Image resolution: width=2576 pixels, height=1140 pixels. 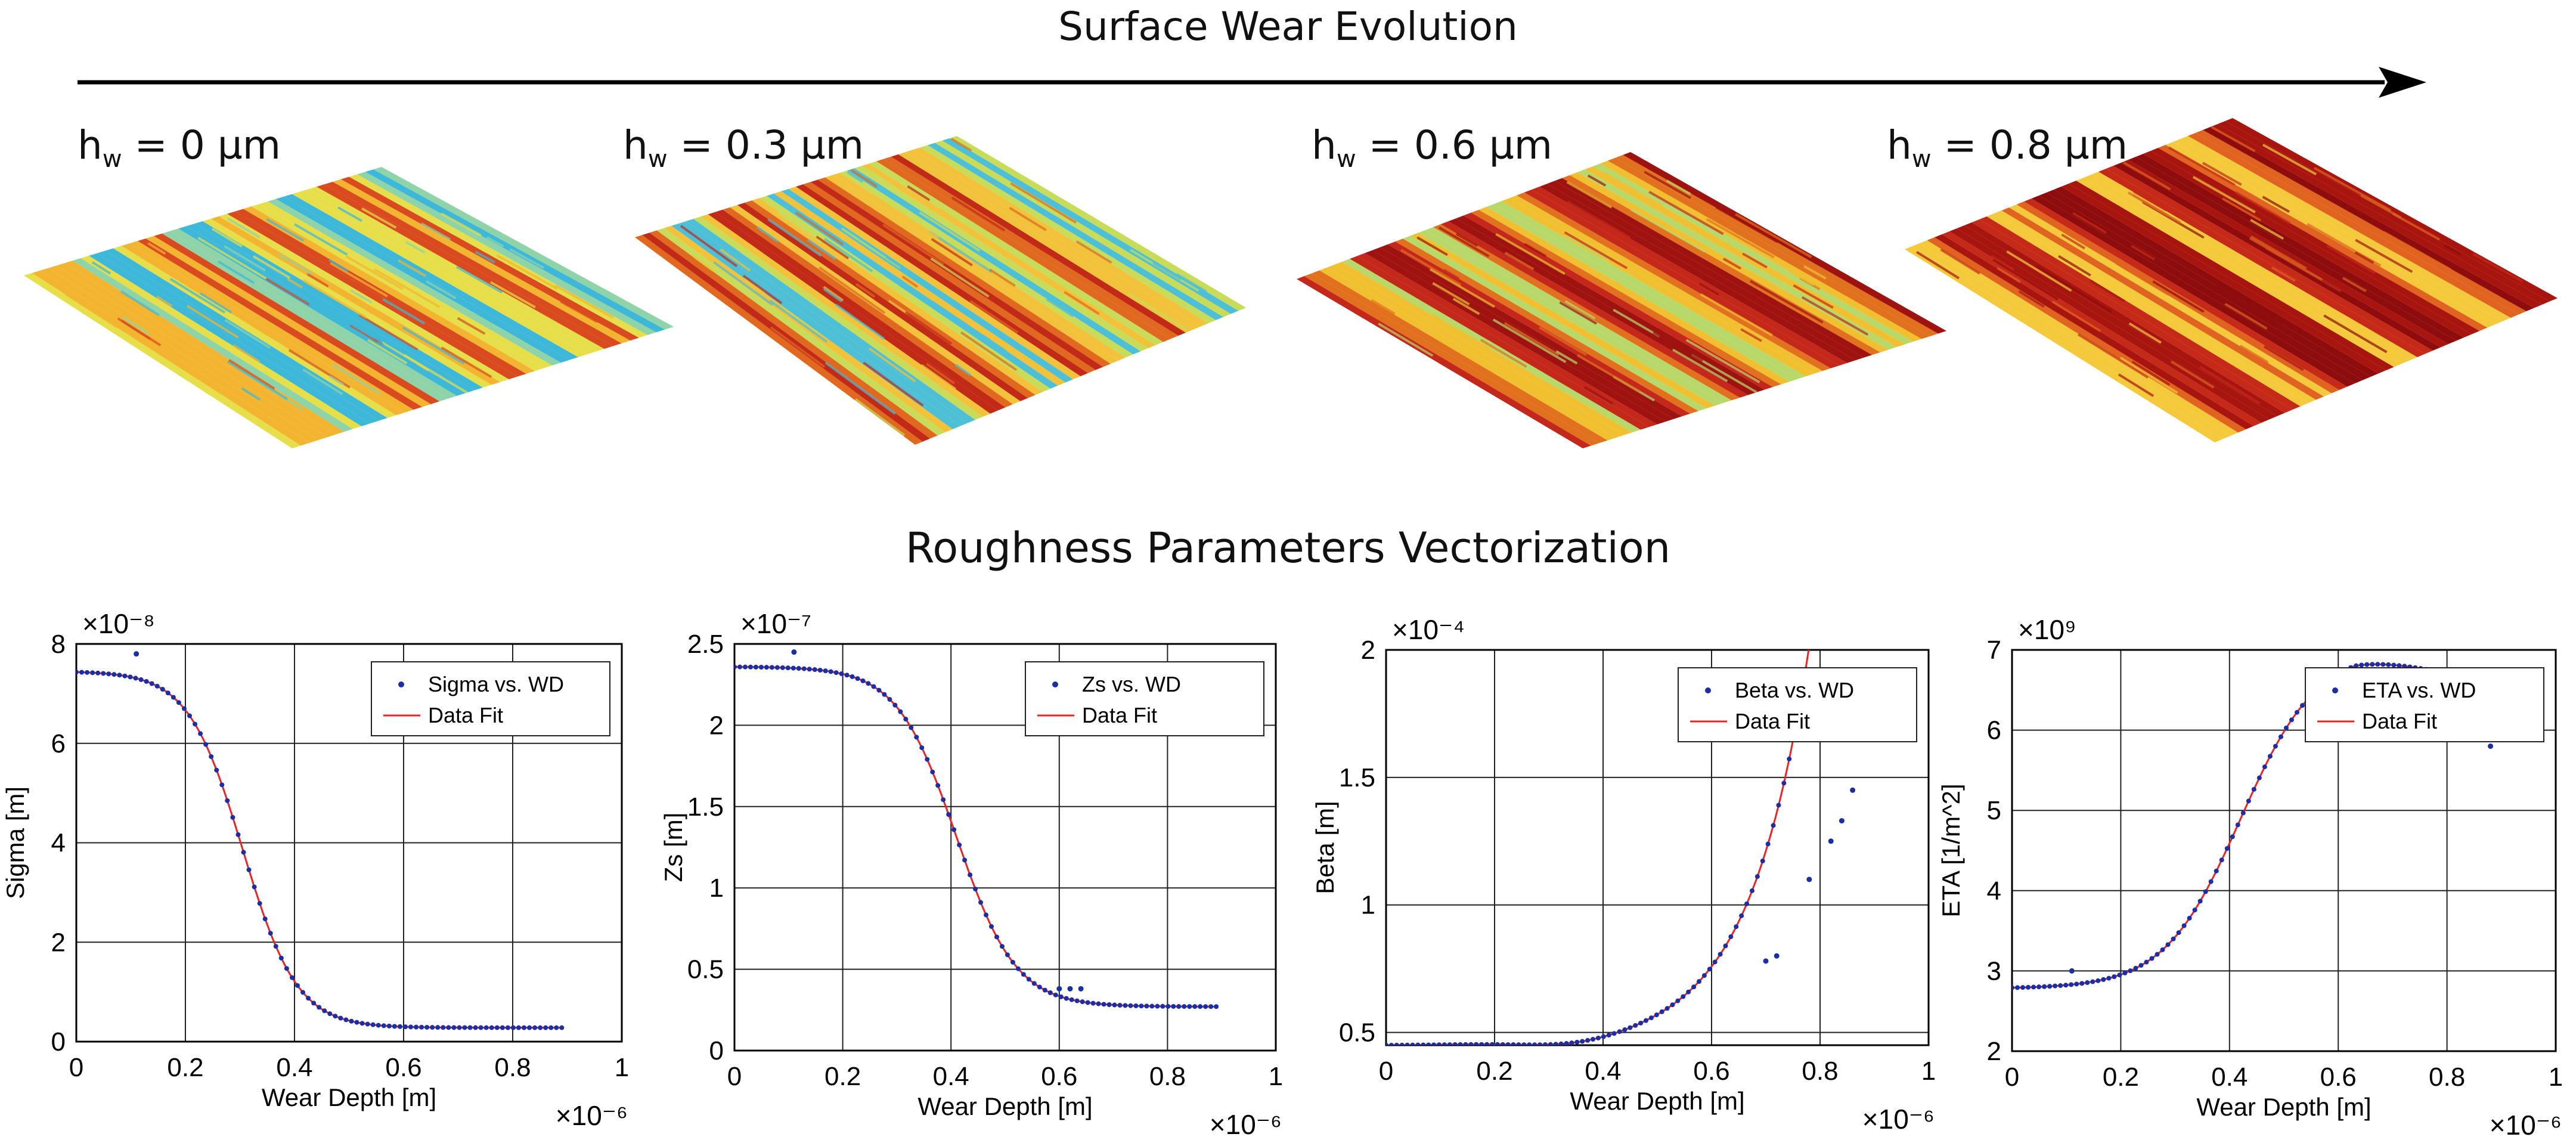 I want to click on legend-entry-fit: Data Fit, so click(x=1119, y=715).